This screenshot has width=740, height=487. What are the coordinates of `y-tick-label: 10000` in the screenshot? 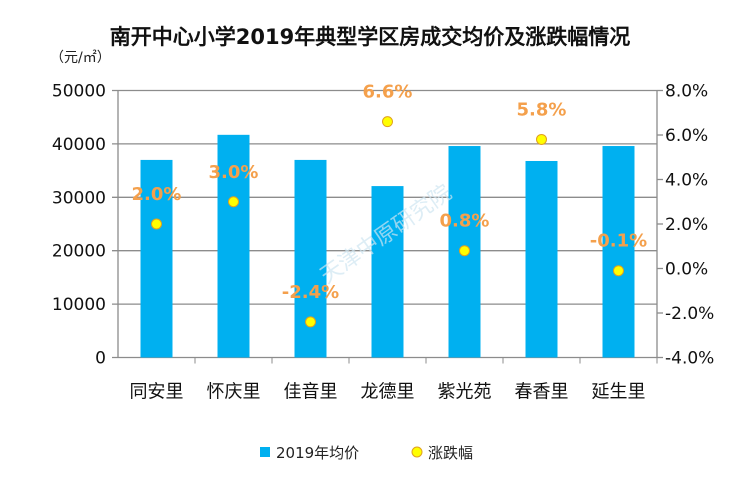 It's located at (79, 305).